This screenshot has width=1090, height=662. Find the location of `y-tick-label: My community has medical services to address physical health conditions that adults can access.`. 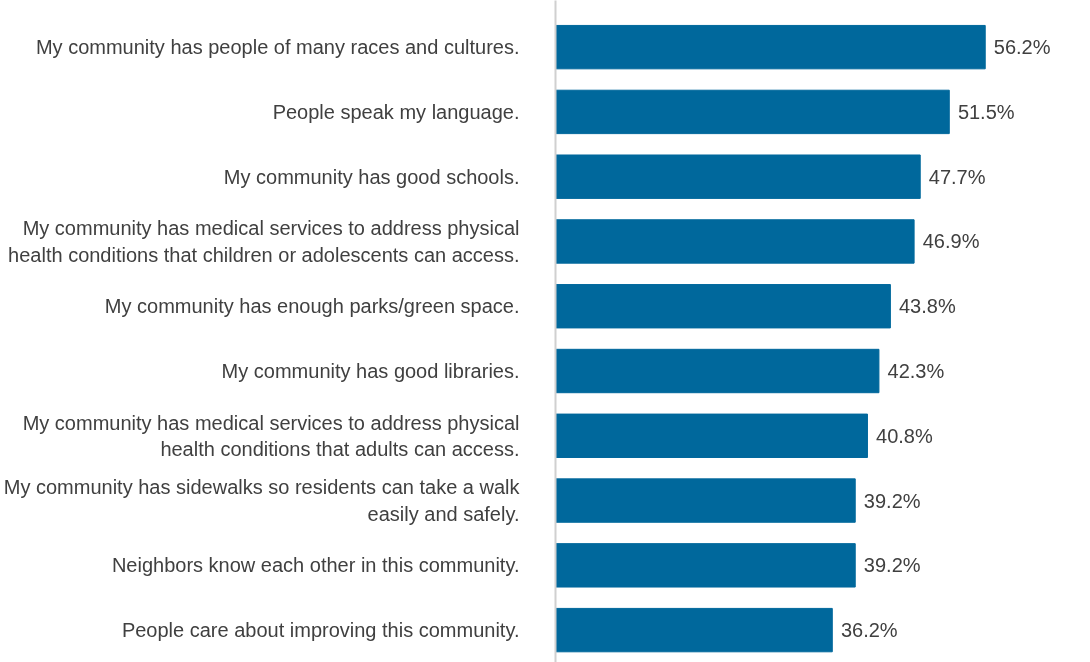

y-tick-label: My community has medical services to address physical health conditions that adults can access. is located at coordinates (271, 435).